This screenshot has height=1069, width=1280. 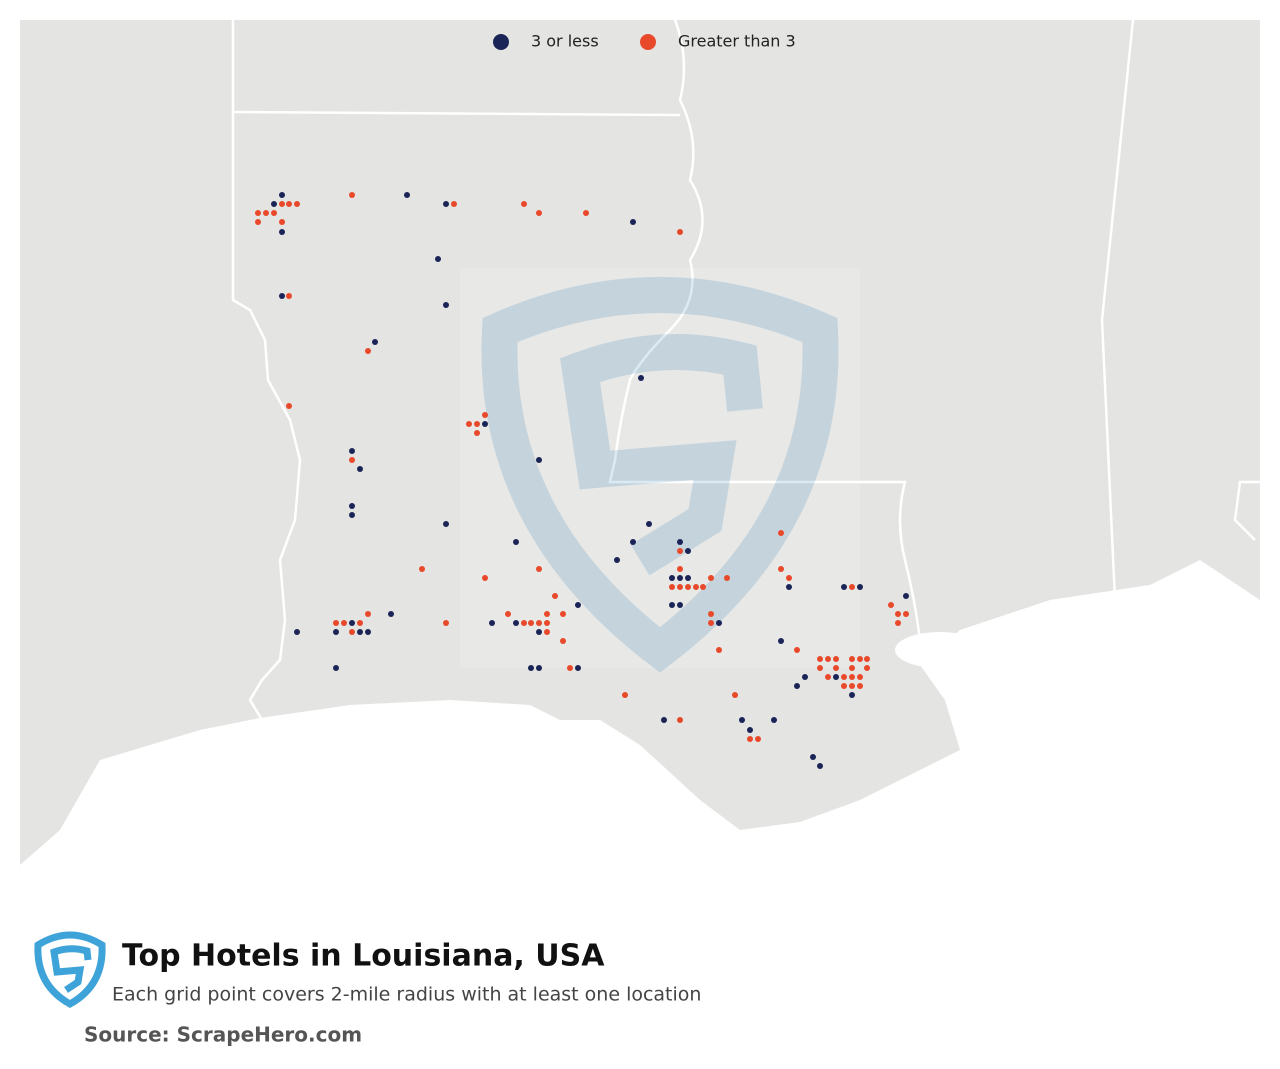 What do you see at coordinates (660, 470) in the screenshot?
I see `watermark` at bounding box center [660, 470].